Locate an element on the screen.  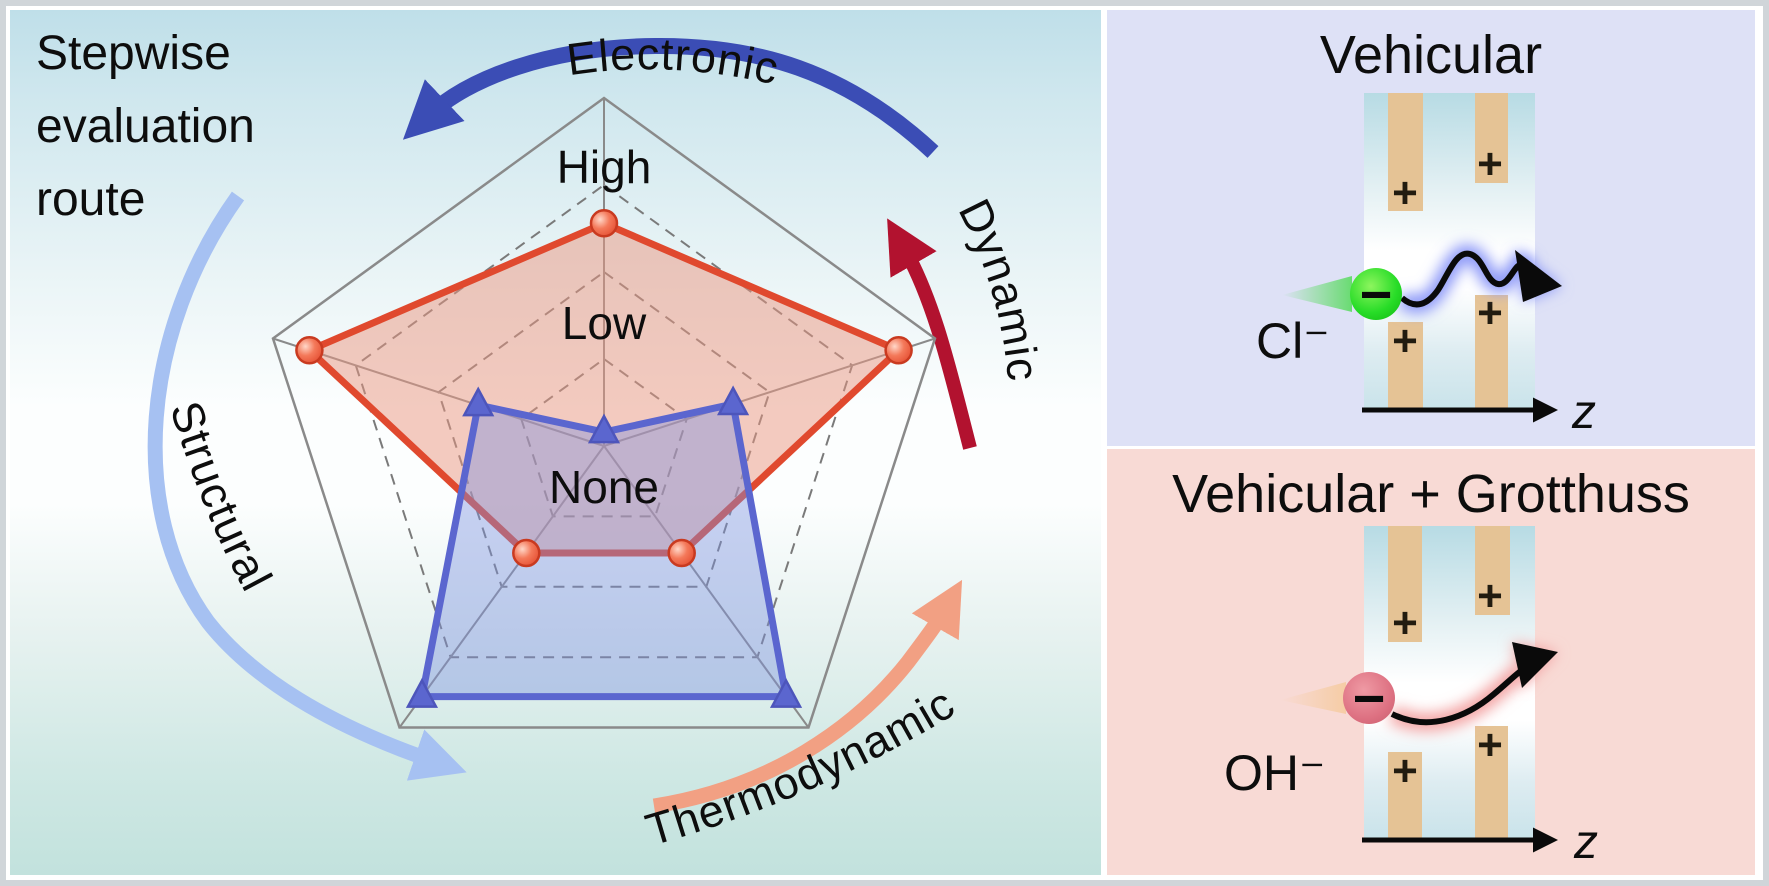
vehicular-grotthuss-title: Vehicular + Grotthuss is located at coordinates (1431, 494).